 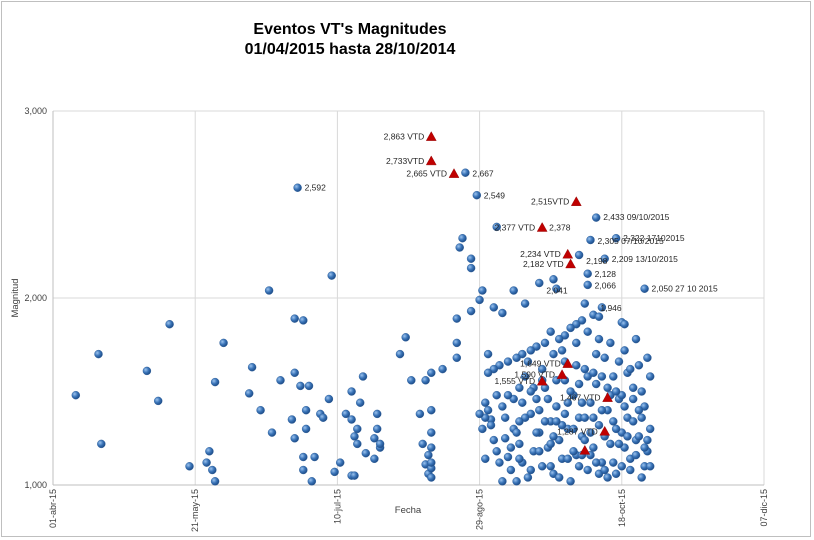 I want to click on chart-title-line-1: Eventos VT's Magnitudes, so click(x=350, y=29).